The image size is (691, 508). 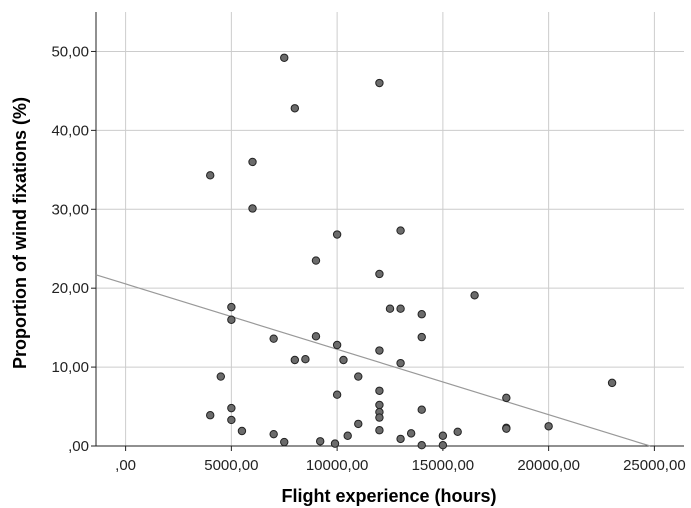 What do you see at coordinates (337, 465) in the screenshot?
I see `x-tick-label: 10000,00` at bounding box center [337, 465].